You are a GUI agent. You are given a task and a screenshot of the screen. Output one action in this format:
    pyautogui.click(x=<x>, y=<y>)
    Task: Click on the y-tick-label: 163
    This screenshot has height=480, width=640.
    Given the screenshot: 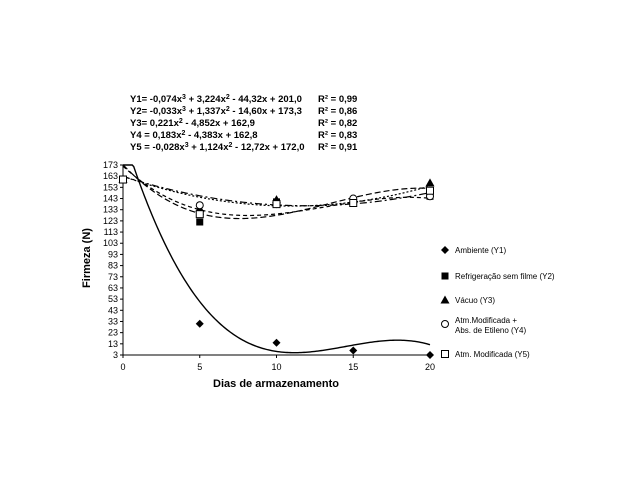 What is the action you would take?
    pyautogui.click(x=110, y=176)
    